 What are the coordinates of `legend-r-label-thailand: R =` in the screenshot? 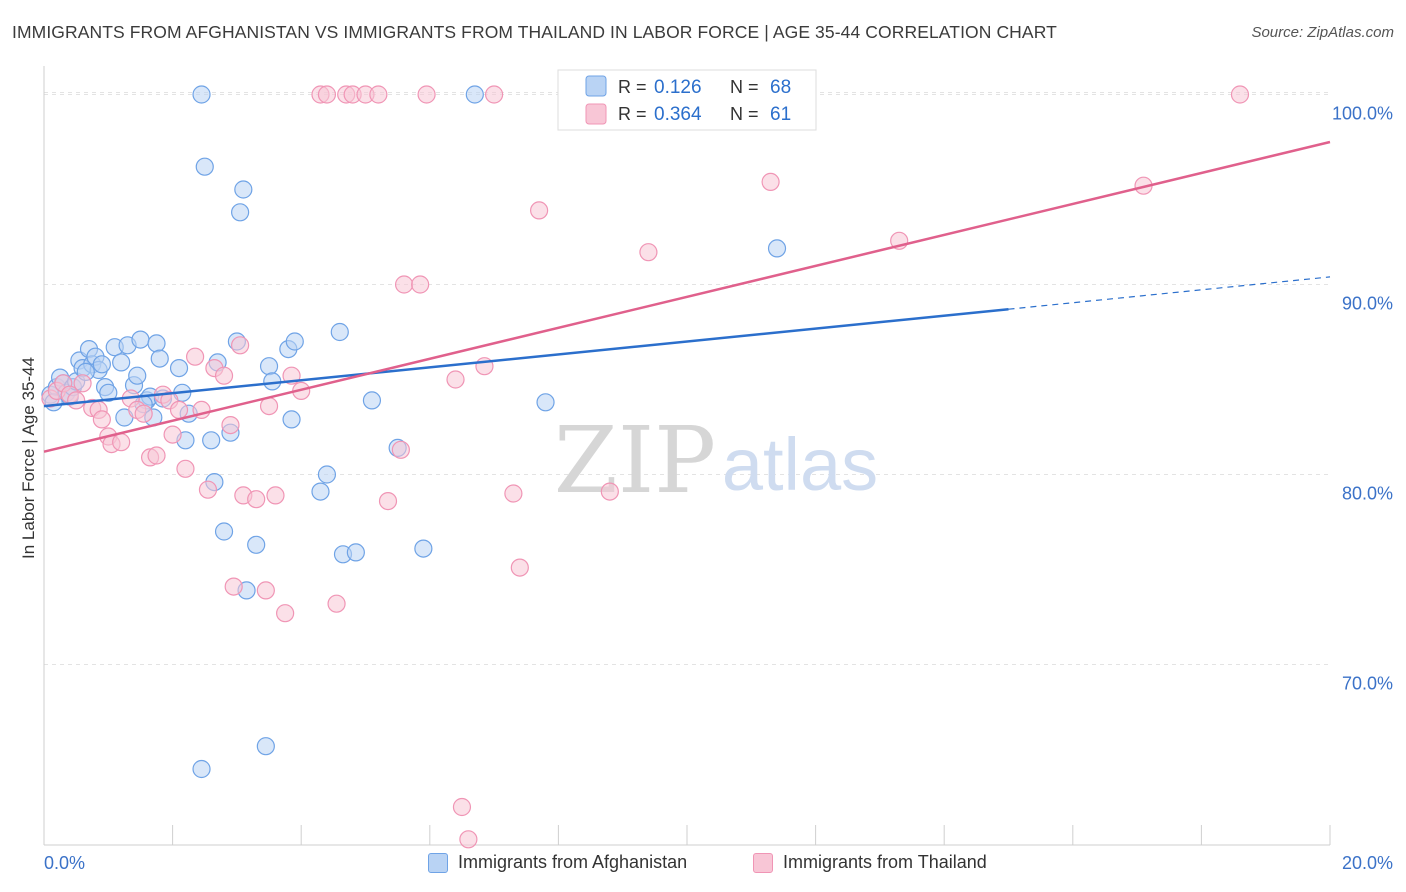 It's located at (632, 114).